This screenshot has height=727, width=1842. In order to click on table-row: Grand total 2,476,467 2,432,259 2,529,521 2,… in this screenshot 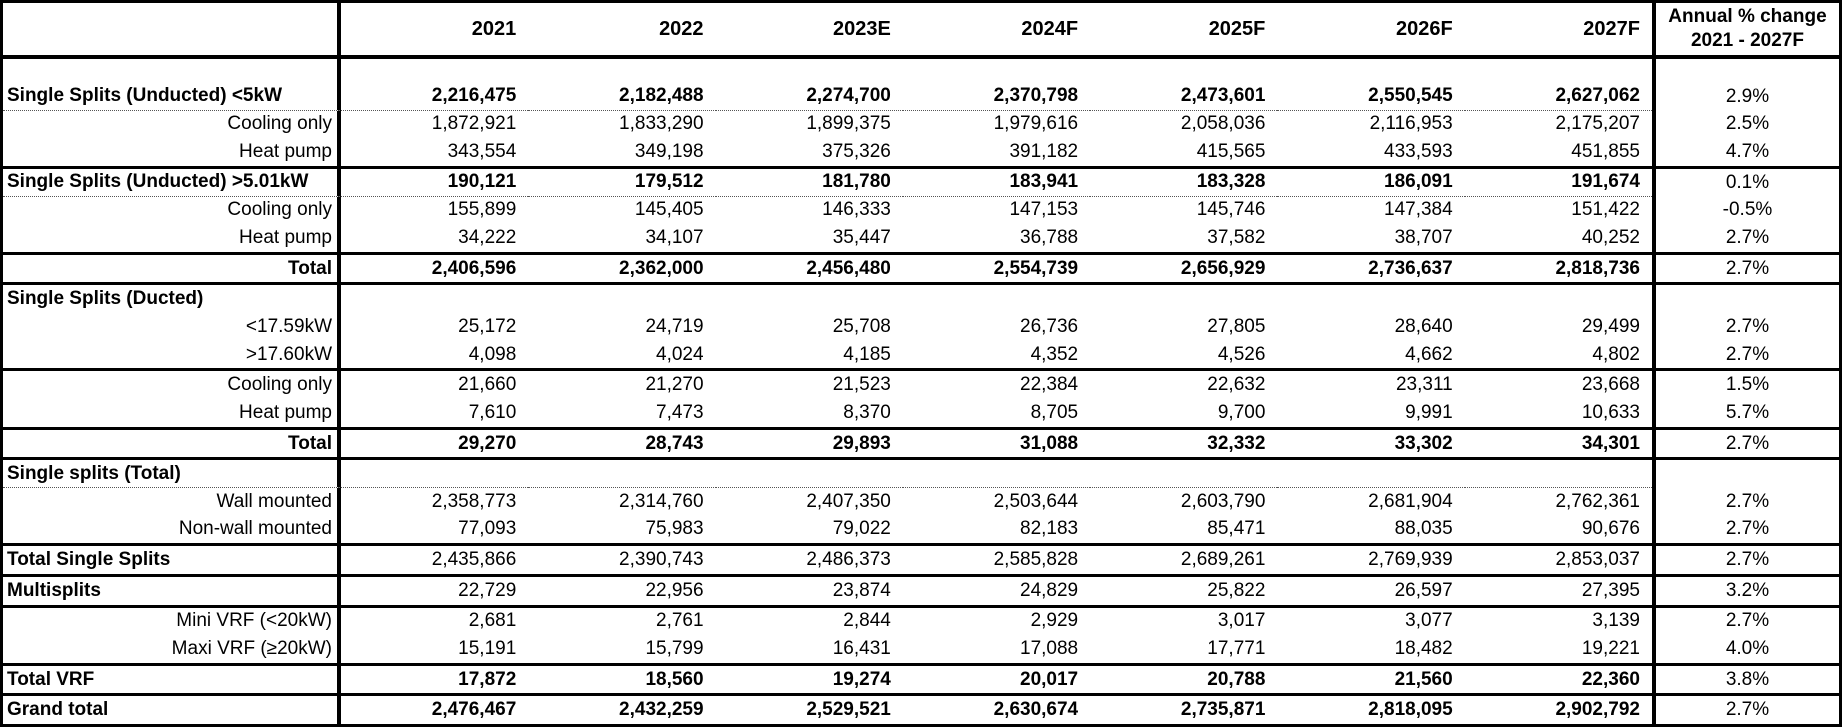, I will do `click(921, 710)`.